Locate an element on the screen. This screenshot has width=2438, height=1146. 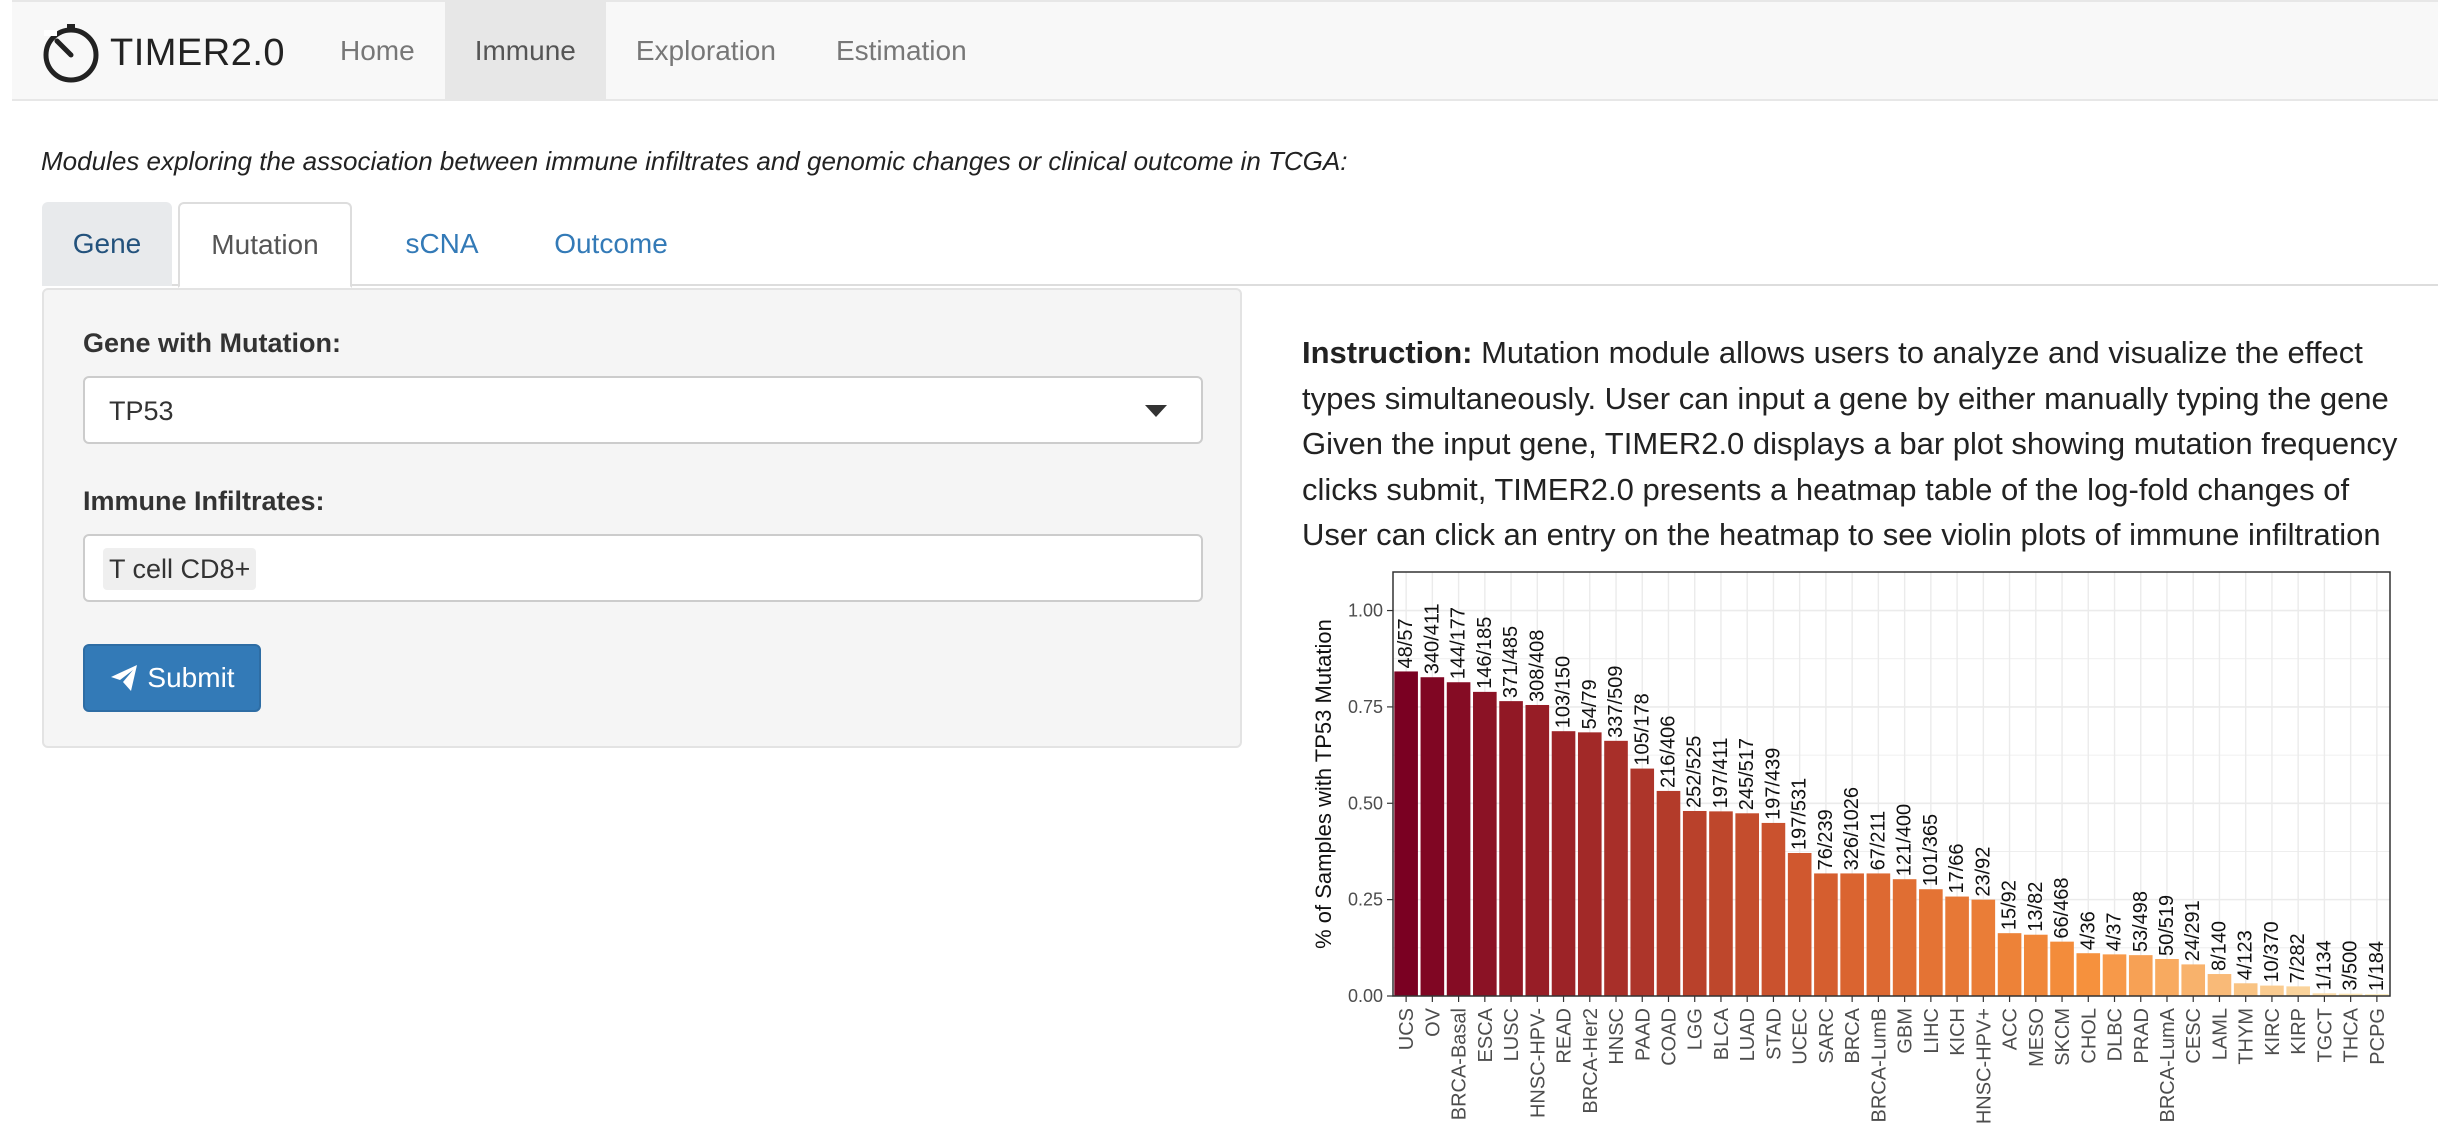
x-tick-label: COAD is located at coordinates (1669, 1037).